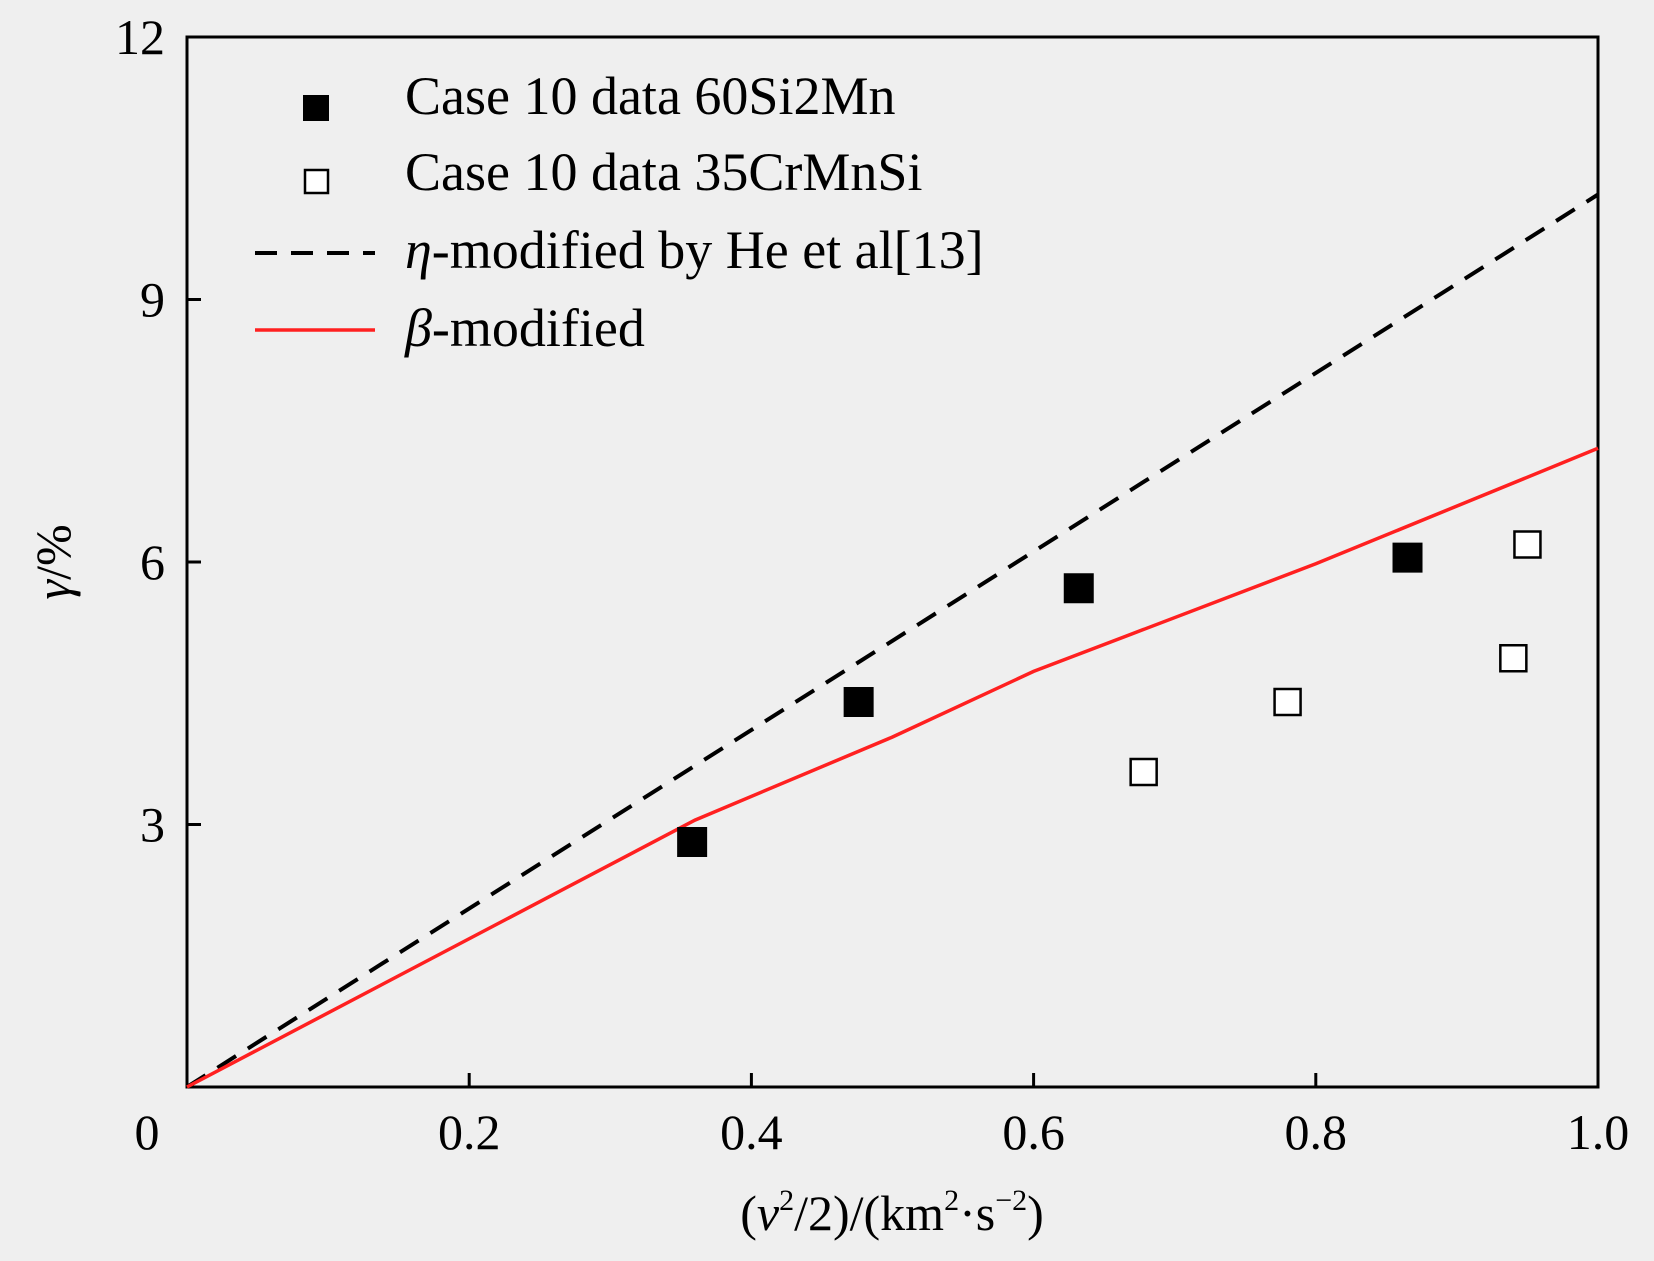 This screenshot has width=1654, height=1261. Describe the element at coordinates (316, 108) in the screenshot. I see `legend-marker-60Si2Mn` at that location.